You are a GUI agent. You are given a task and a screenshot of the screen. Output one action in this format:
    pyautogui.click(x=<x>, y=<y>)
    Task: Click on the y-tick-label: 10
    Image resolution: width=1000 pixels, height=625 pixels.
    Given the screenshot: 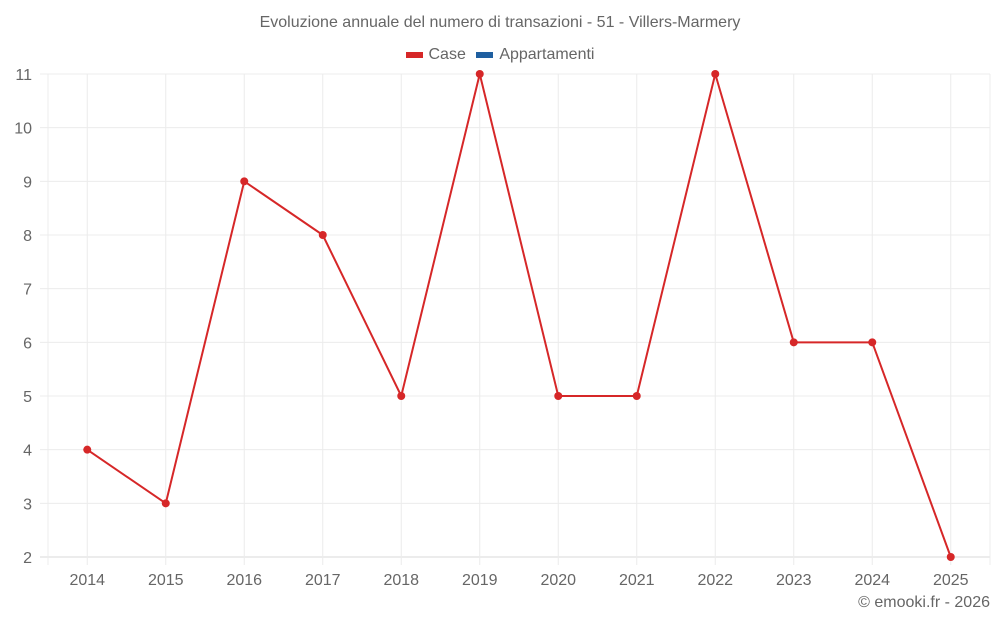 What is the action you would take?
    pyautogui.click(x=23, y=129)
    